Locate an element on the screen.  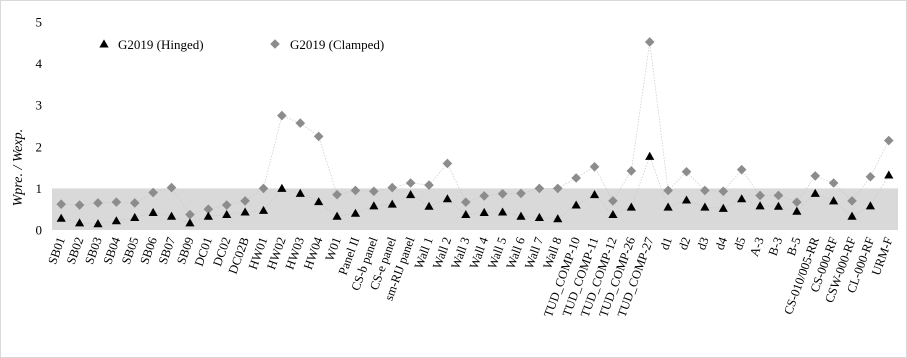
x-tick-label: d1 is located at coordinates (665, 243).